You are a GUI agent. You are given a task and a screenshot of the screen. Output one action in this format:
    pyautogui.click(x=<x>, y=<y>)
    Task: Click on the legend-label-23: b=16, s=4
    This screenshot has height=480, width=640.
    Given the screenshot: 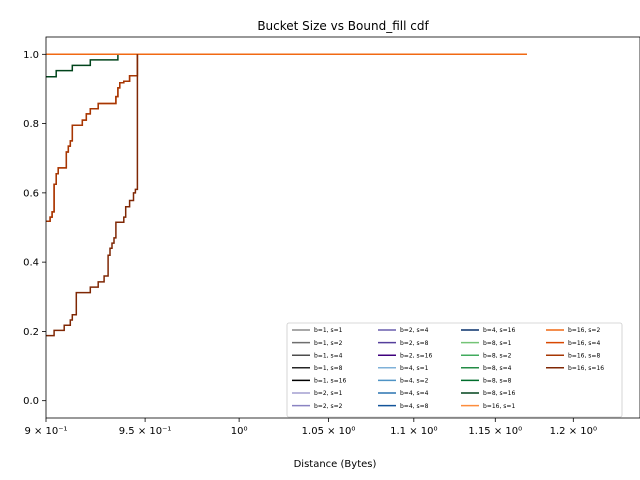 What is the action you would take?
    pyautogui.click(x=584, y=343)
    